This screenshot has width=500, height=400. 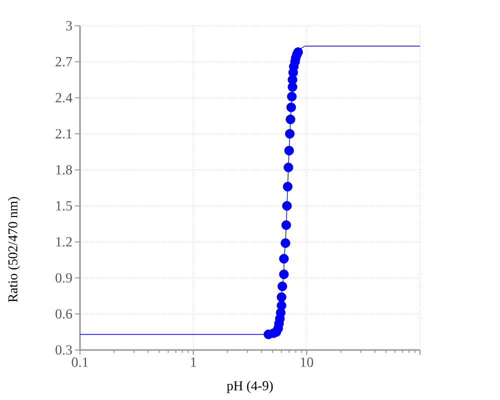 What do you see at coordinates (80, 362) in the screenshot?
I see `x-tick-label: 0.1` at bounding box center [80, 362].